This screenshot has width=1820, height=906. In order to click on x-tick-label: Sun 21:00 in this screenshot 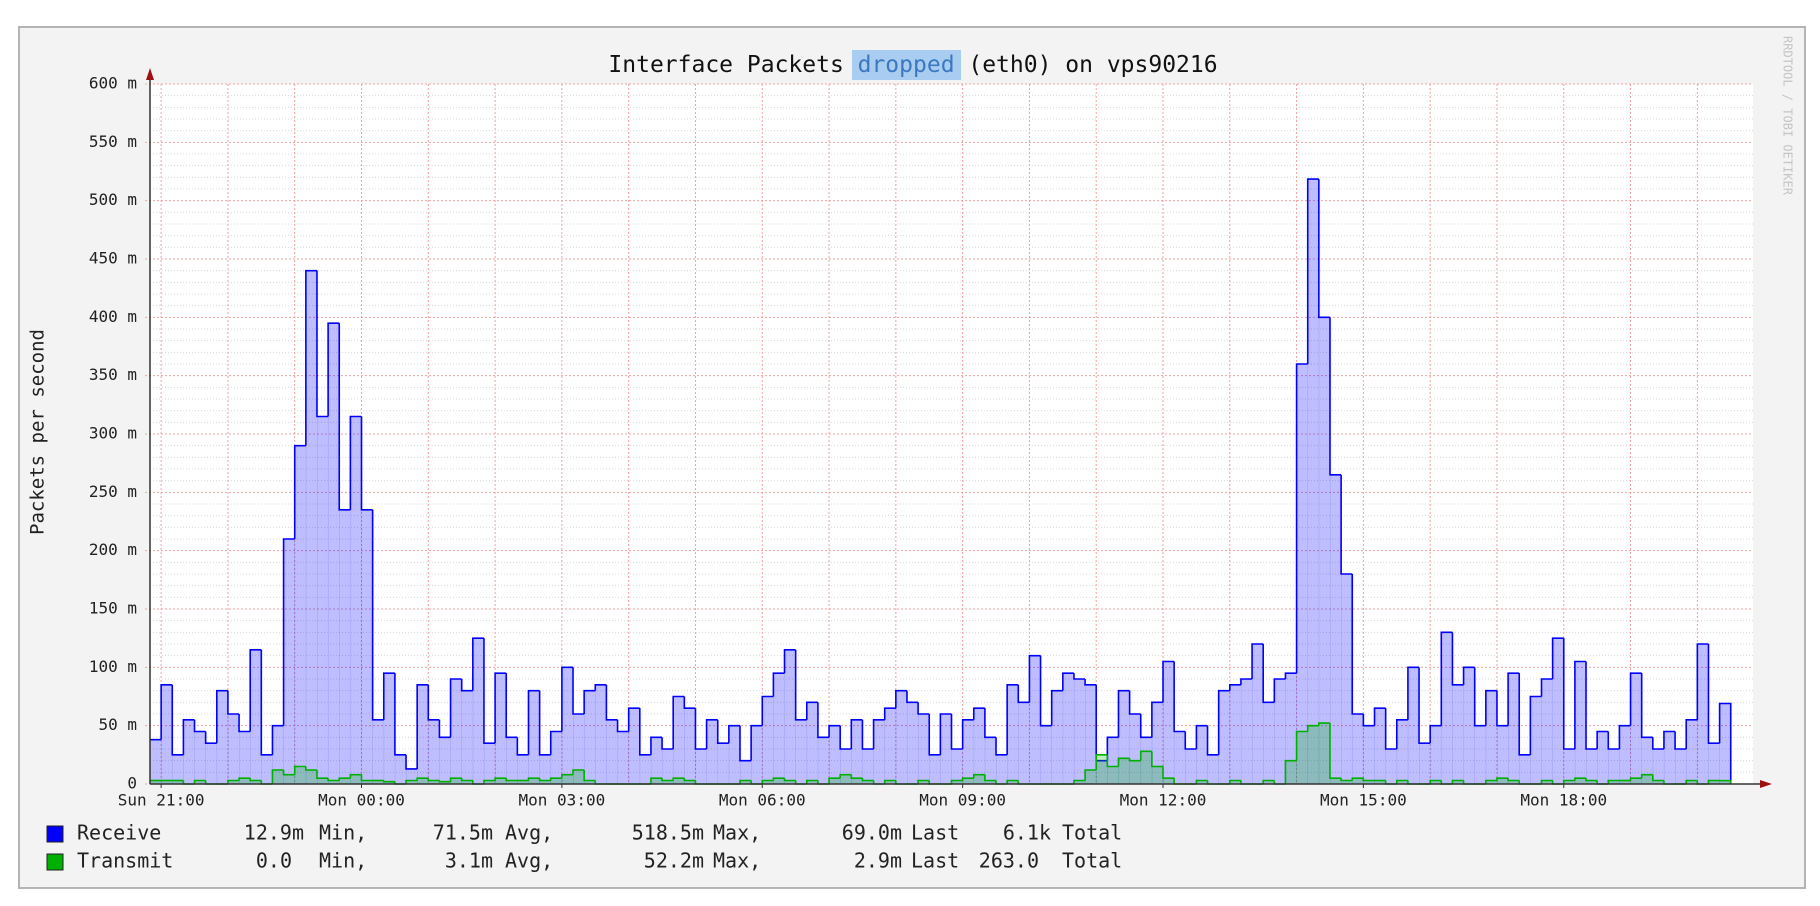, I will do `click(161, 800)`.